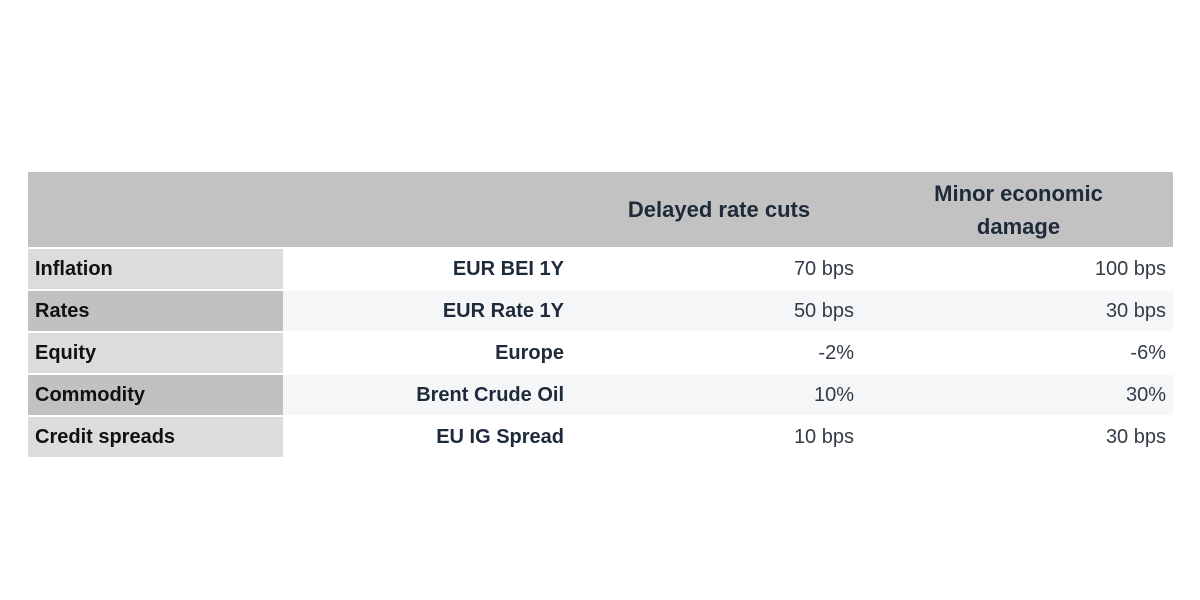  I want to click on scenario1-value: 10 bps, so click(719, 436).